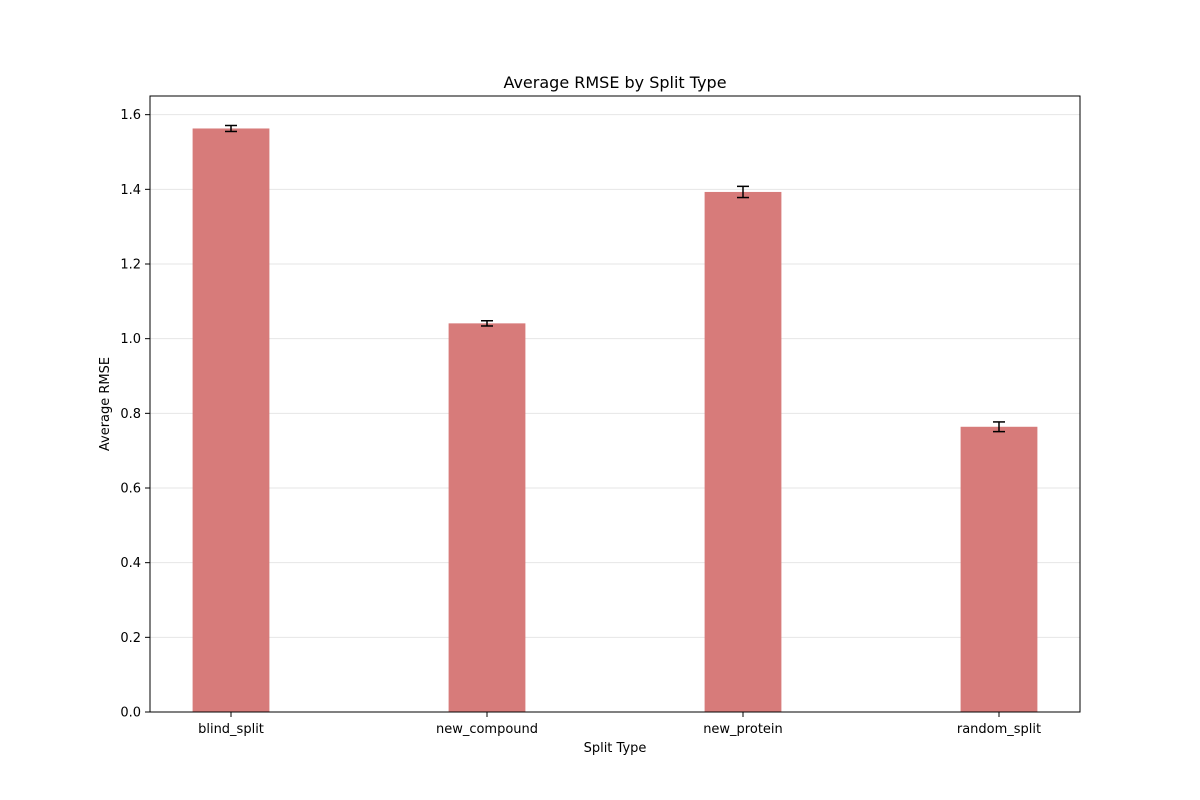  Describe the element at coordinates (105, 404) in the screenshot. I see `y-axis-label: Average RMSE` at that location.